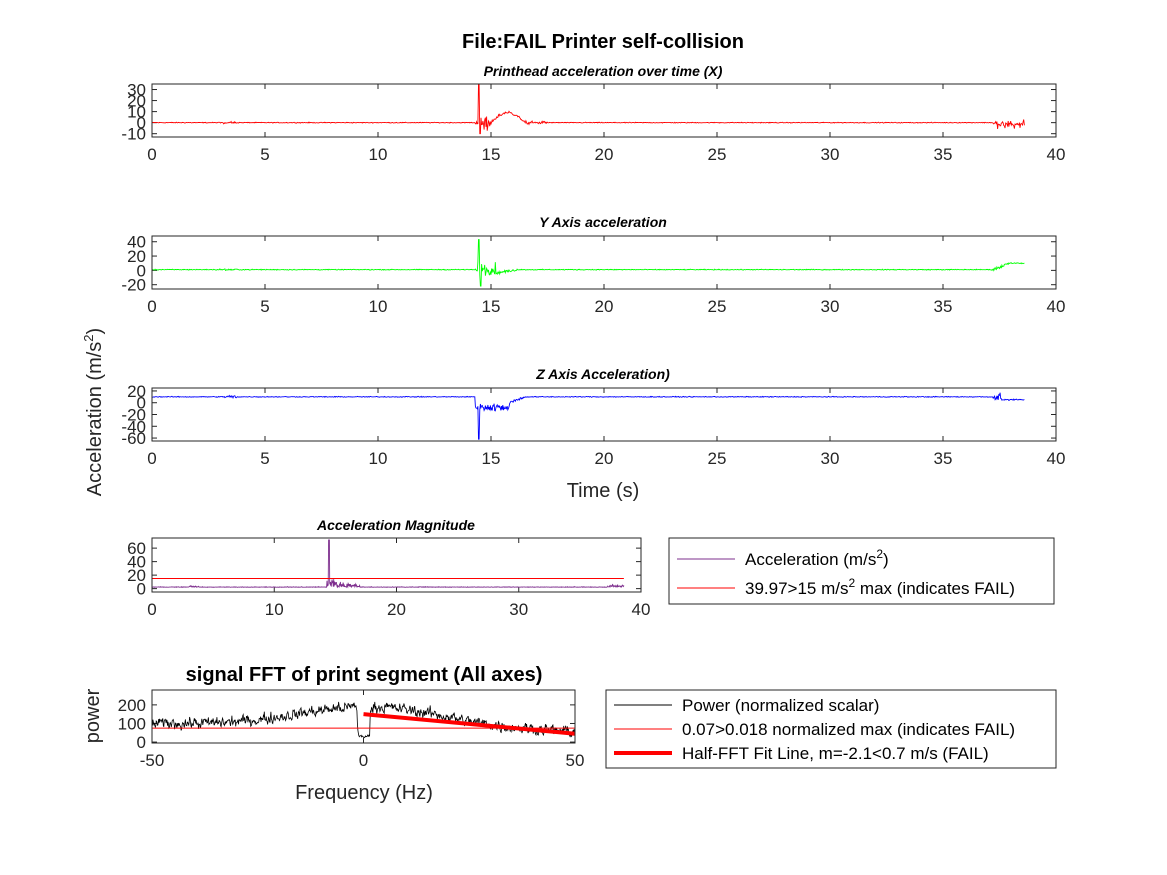 The image size is (1167, 875). I want to click on y-tick-label: 60, so click(136, 548).